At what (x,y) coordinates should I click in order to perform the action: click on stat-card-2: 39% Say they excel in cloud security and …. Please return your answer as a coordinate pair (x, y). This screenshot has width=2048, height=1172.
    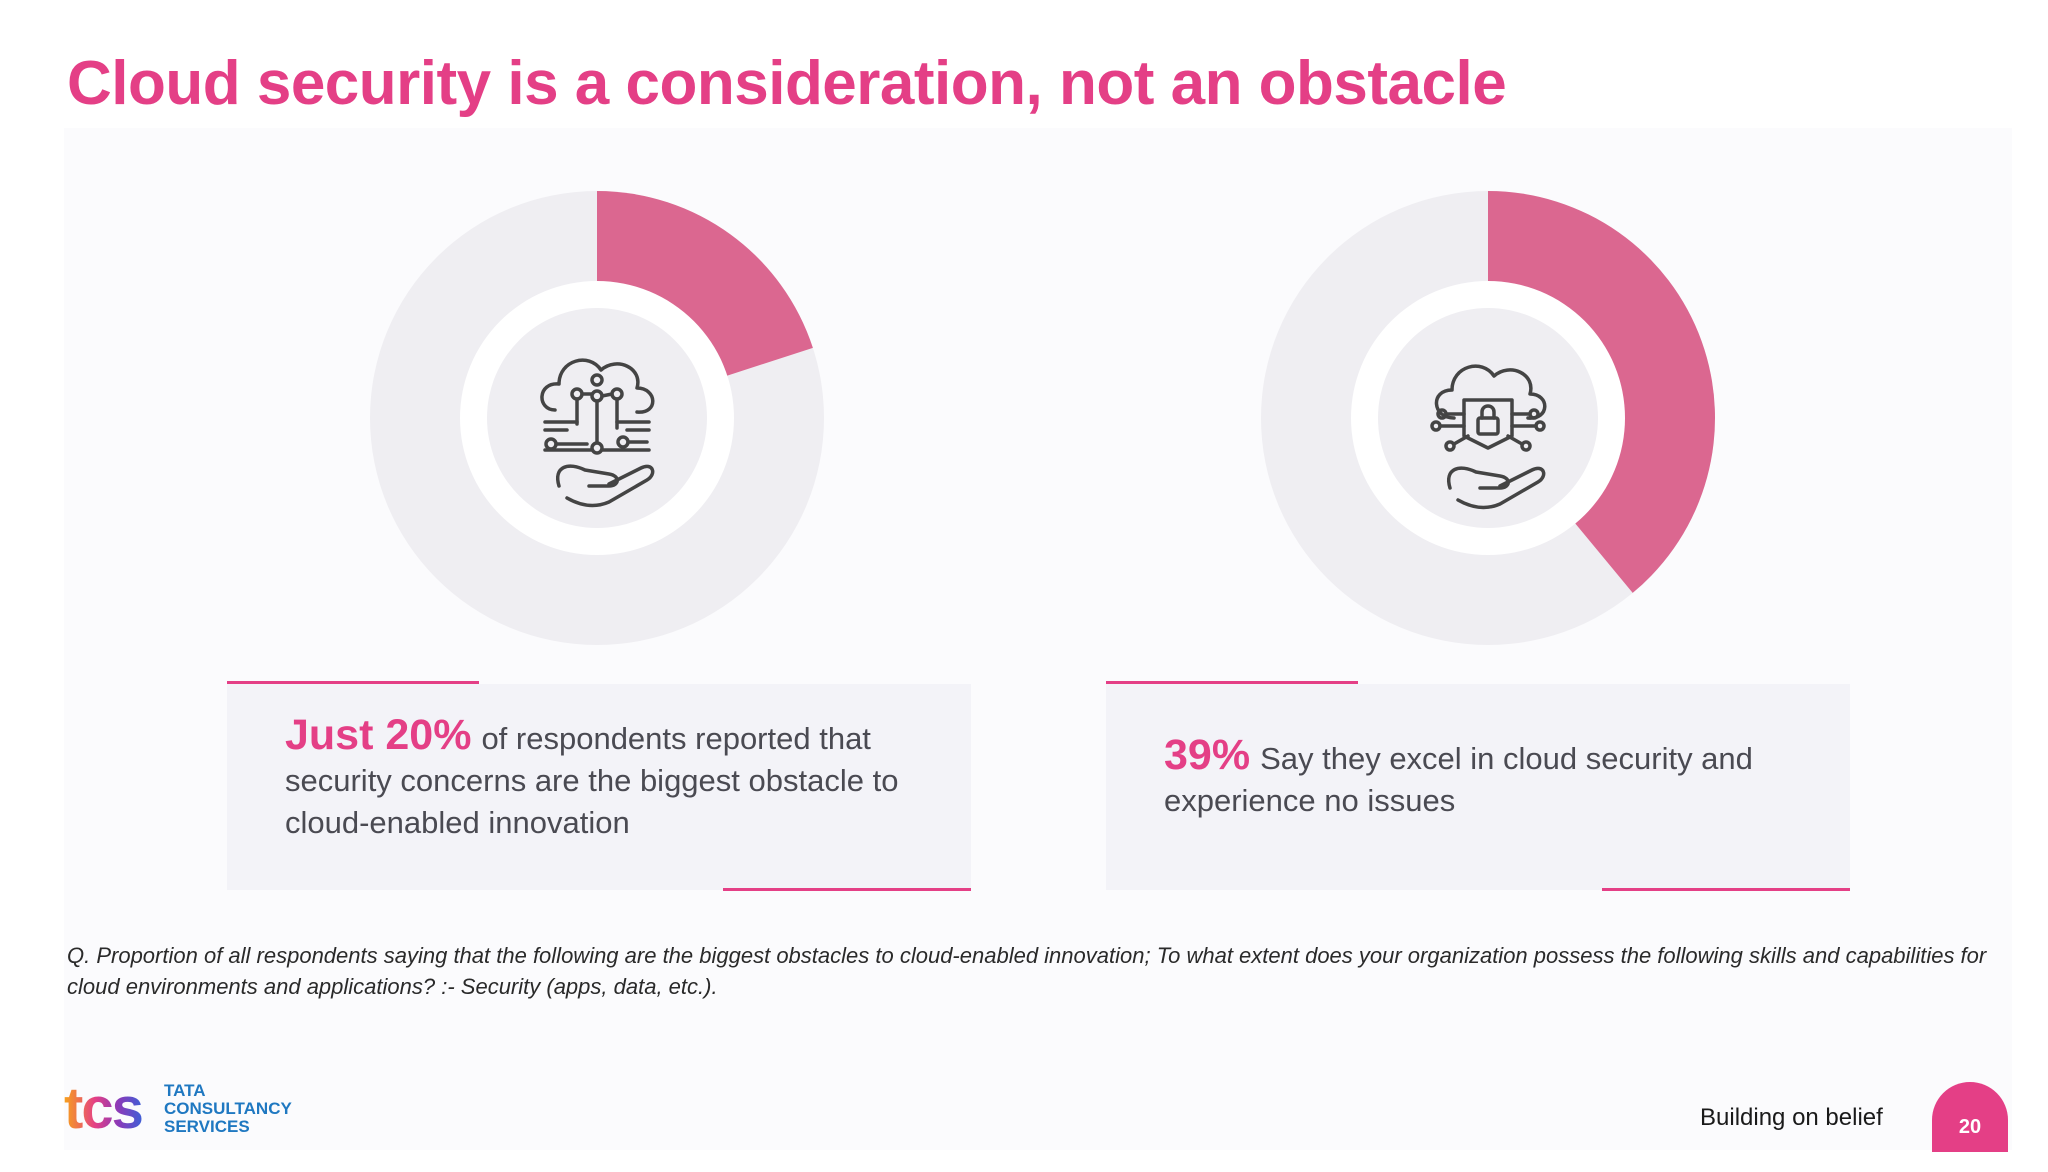
    Looking at the image, I should click on (1478, 786).